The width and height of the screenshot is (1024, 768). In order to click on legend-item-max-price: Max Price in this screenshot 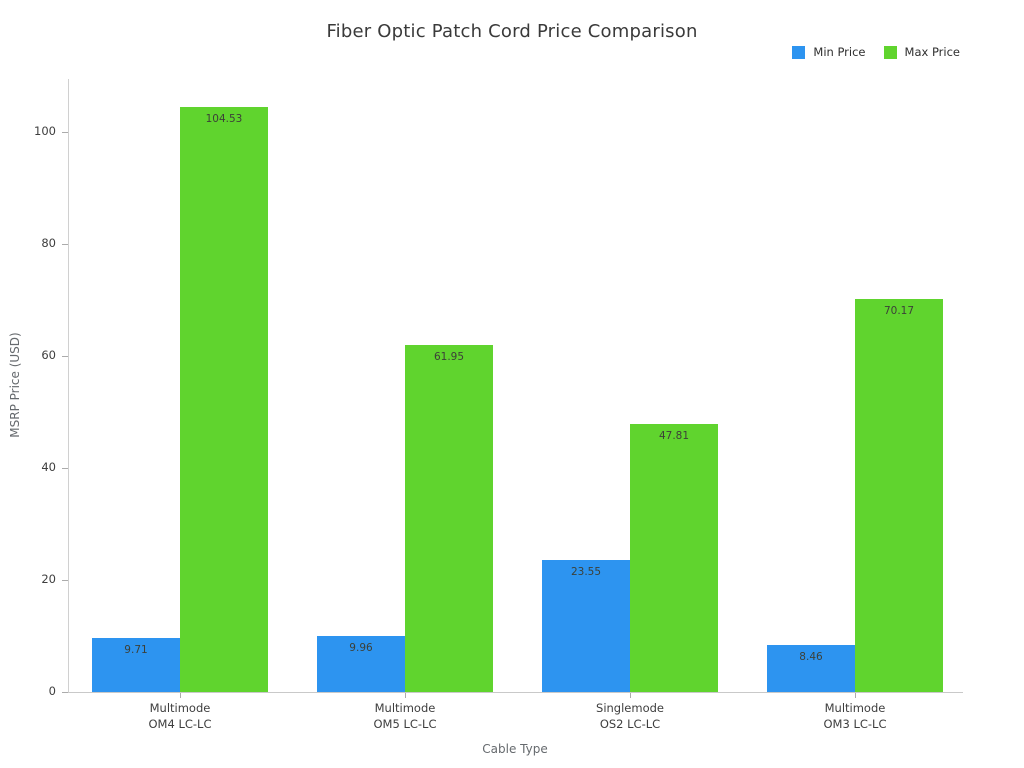, I will do `click(921, 52)`.